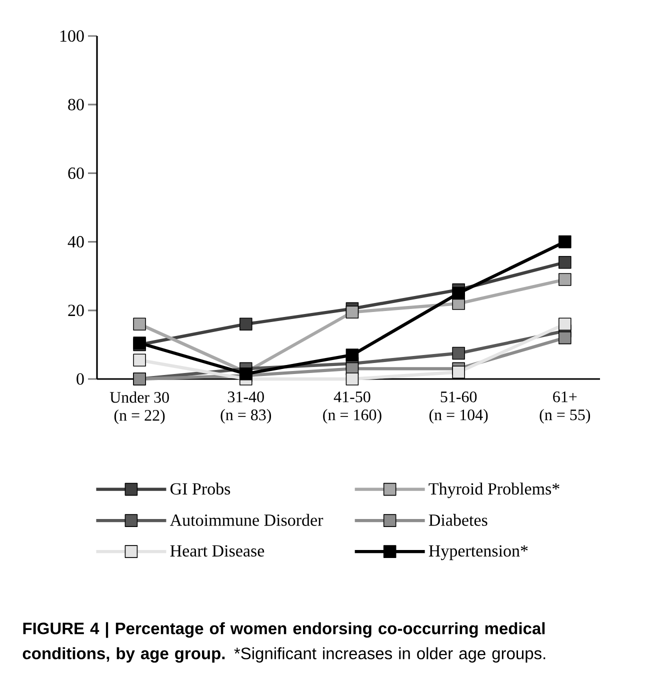 Image resolution: width=654 pixels, height=676 pixels. Describe the element at coordinates (76, 104) in the screenshot. I see `y-tick-label: 80` at that location.